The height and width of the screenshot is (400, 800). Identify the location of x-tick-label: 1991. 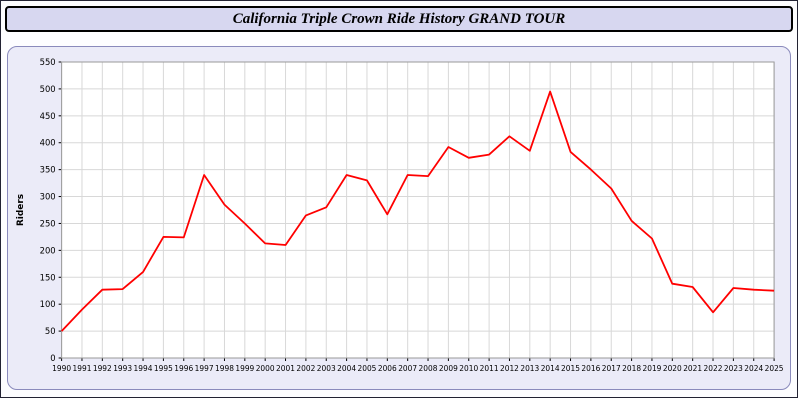
(82, 368).